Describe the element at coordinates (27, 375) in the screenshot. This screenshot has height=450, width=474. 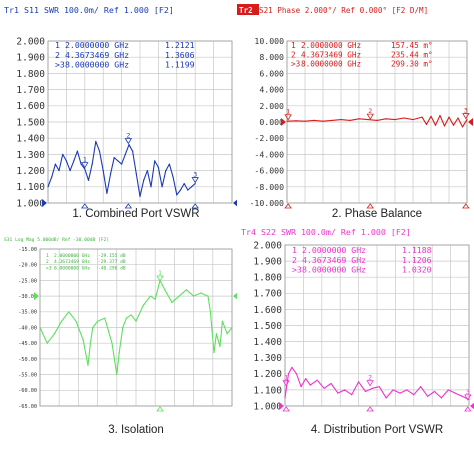
I see `y-tick-label: -55.00` at that location.